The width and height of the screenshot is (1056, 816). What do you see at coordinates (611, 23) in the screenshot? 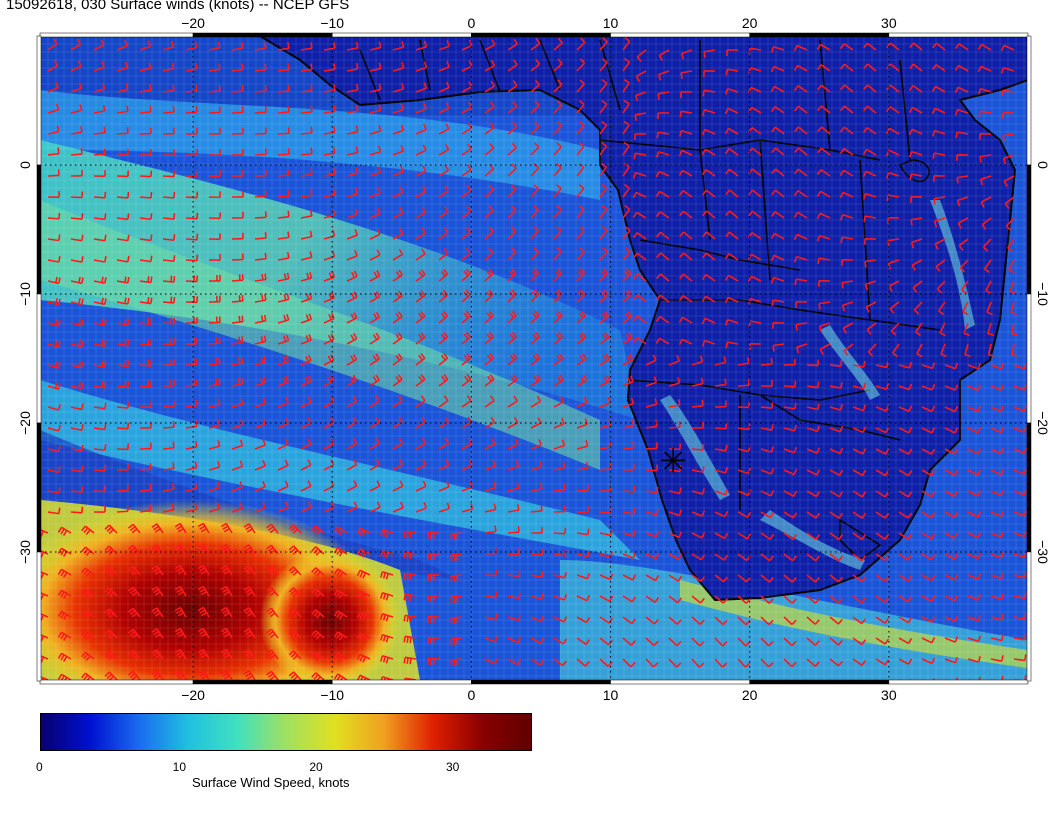
I see `lon-tick-top: 10` at bounding box center [611, 23].